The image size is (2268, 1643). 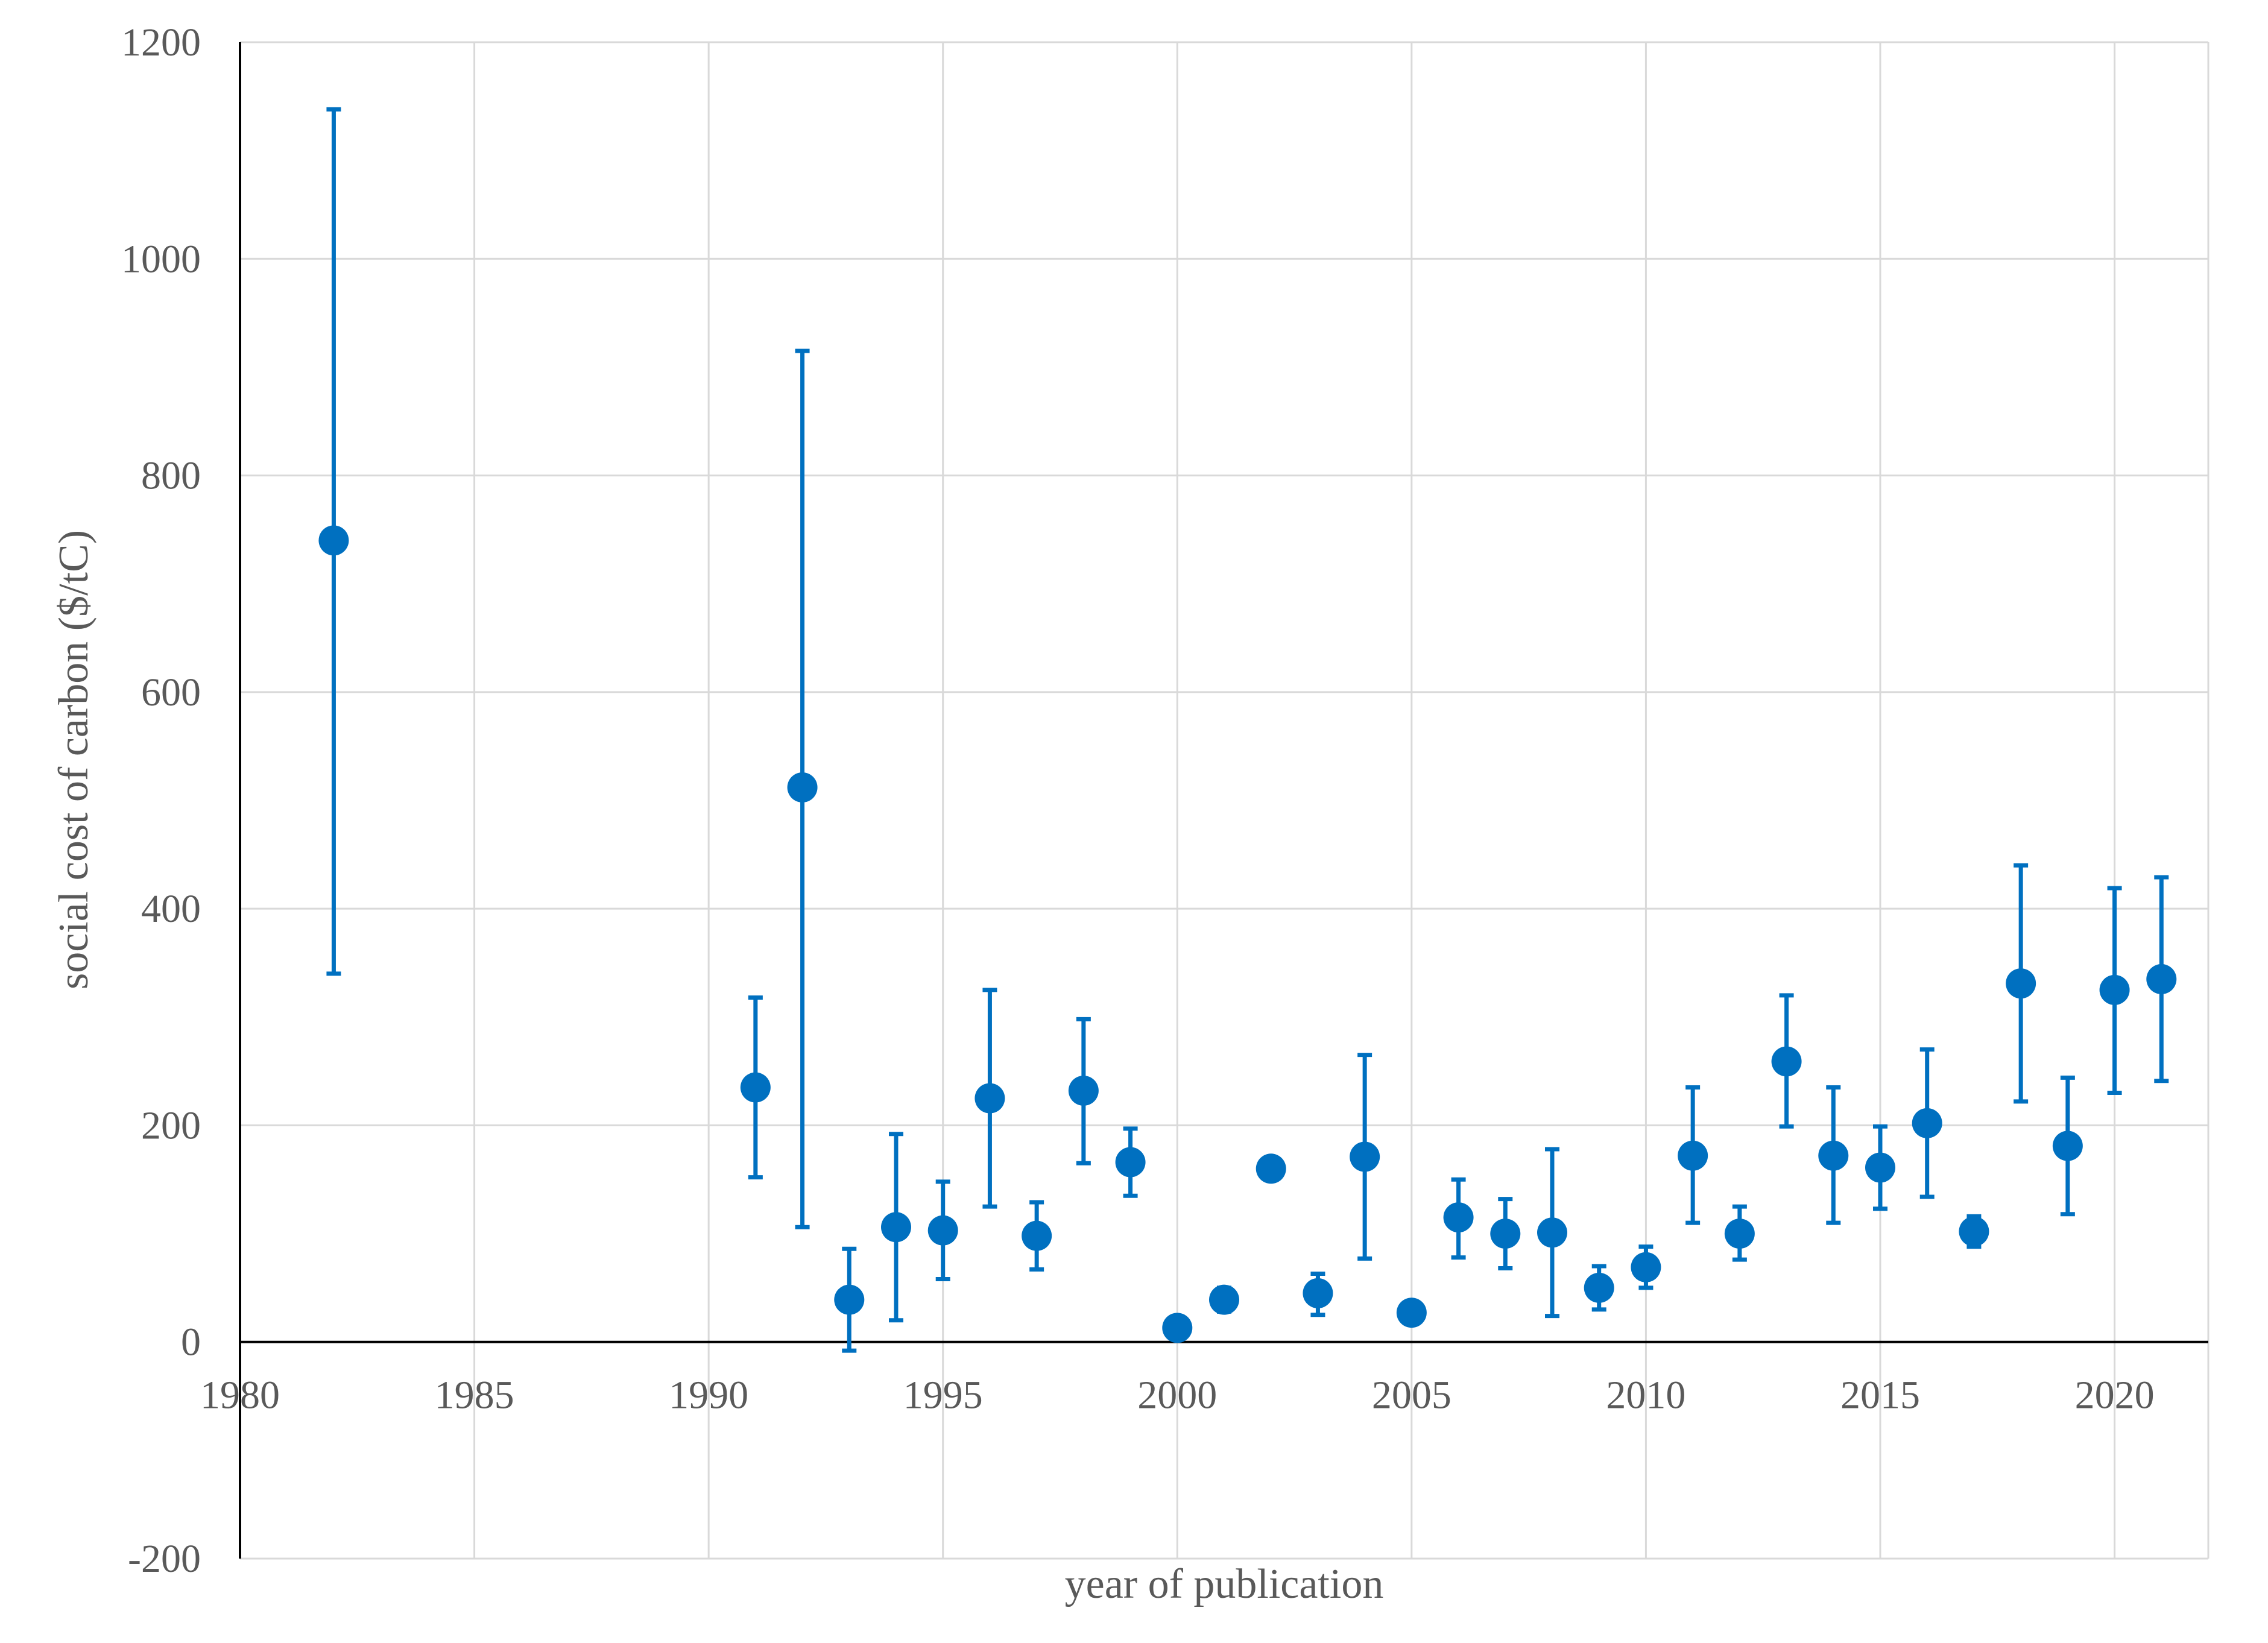 I want to click on x-tick-label: 2015, so click(x=1880, y=1396).